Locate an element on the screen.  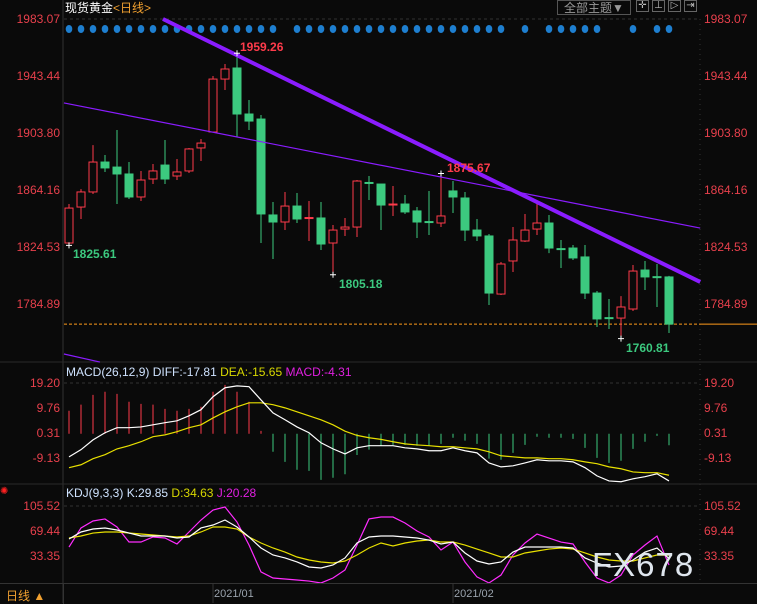
price-tick-right: 1983.07 is located at coordinates (726, 19).